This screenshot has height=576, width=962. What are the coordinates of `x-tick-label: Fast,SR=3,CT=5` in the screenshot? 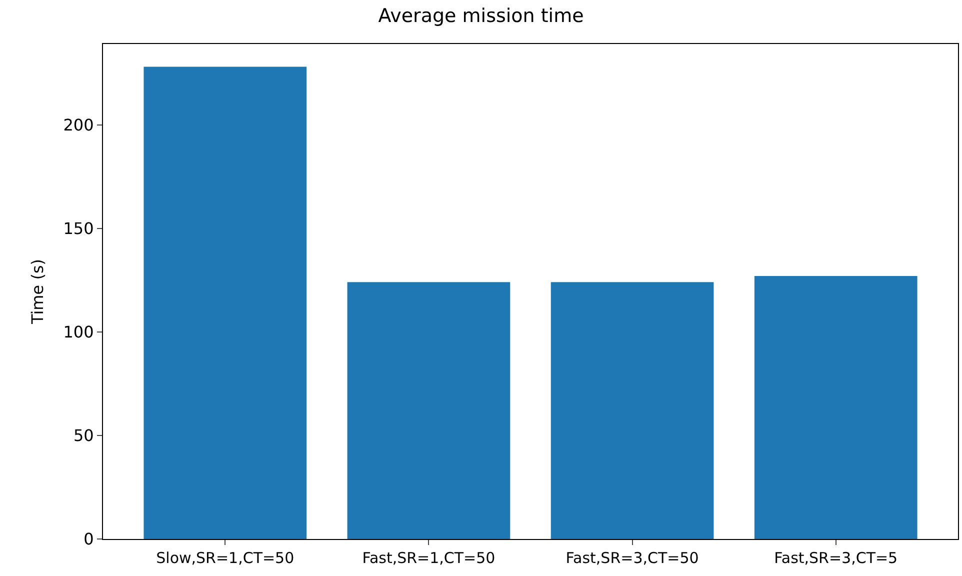 It's located at (836, 558).